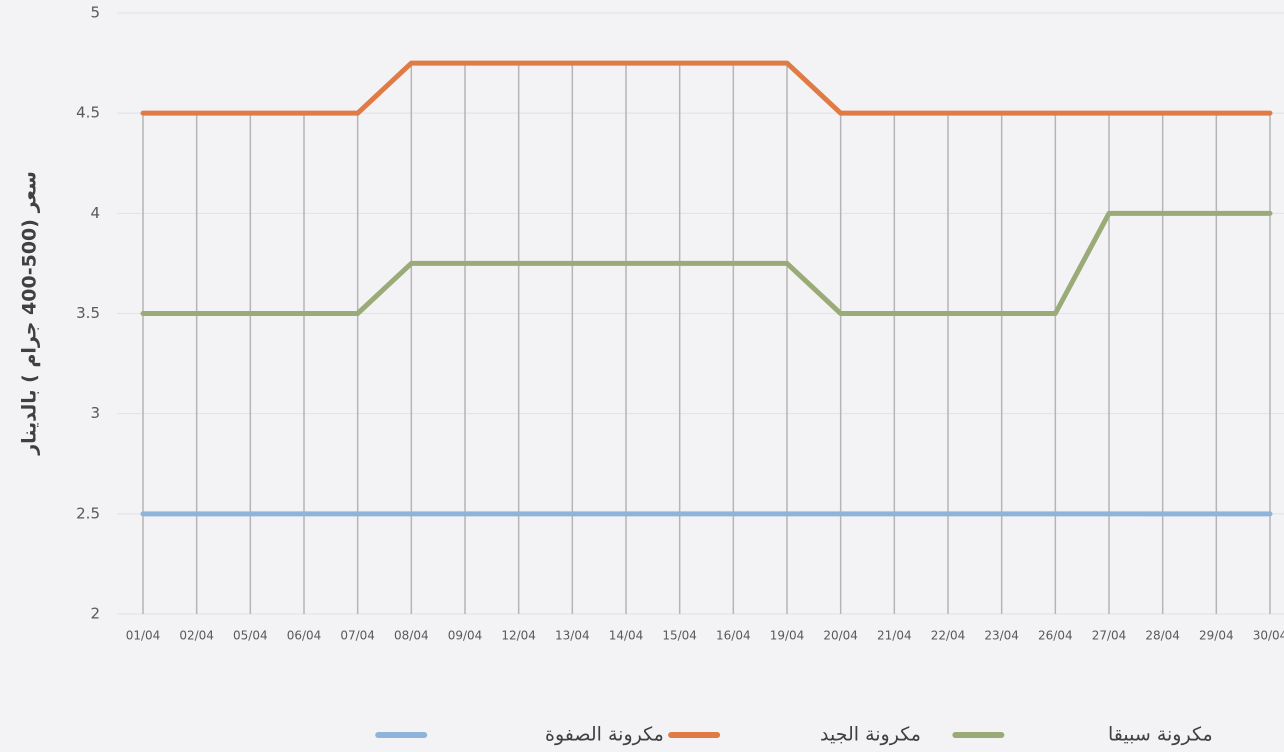 The height and width of the screenshot is (752, 1284). What do you see at coordinates (948, 636) in the screenshot?
I see `x-tick-label: 22/04` at bounding box center [948, 636].